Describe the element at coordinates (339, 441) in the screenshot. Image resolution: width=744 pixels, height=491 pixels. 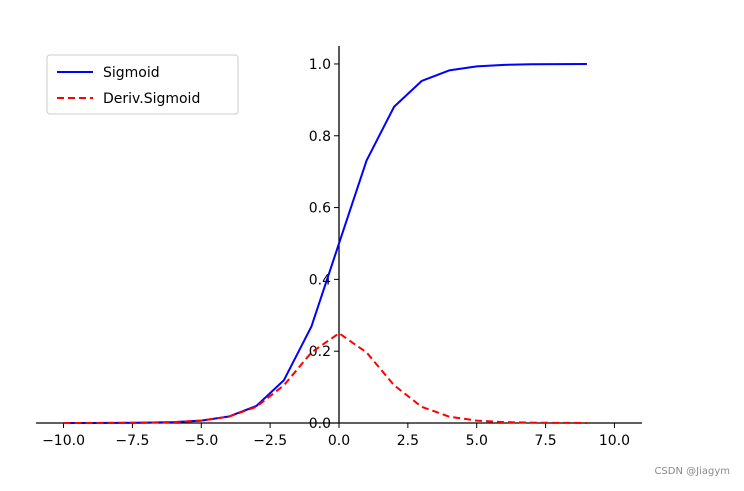
I see `x-tick-label: 0.0` at that location.